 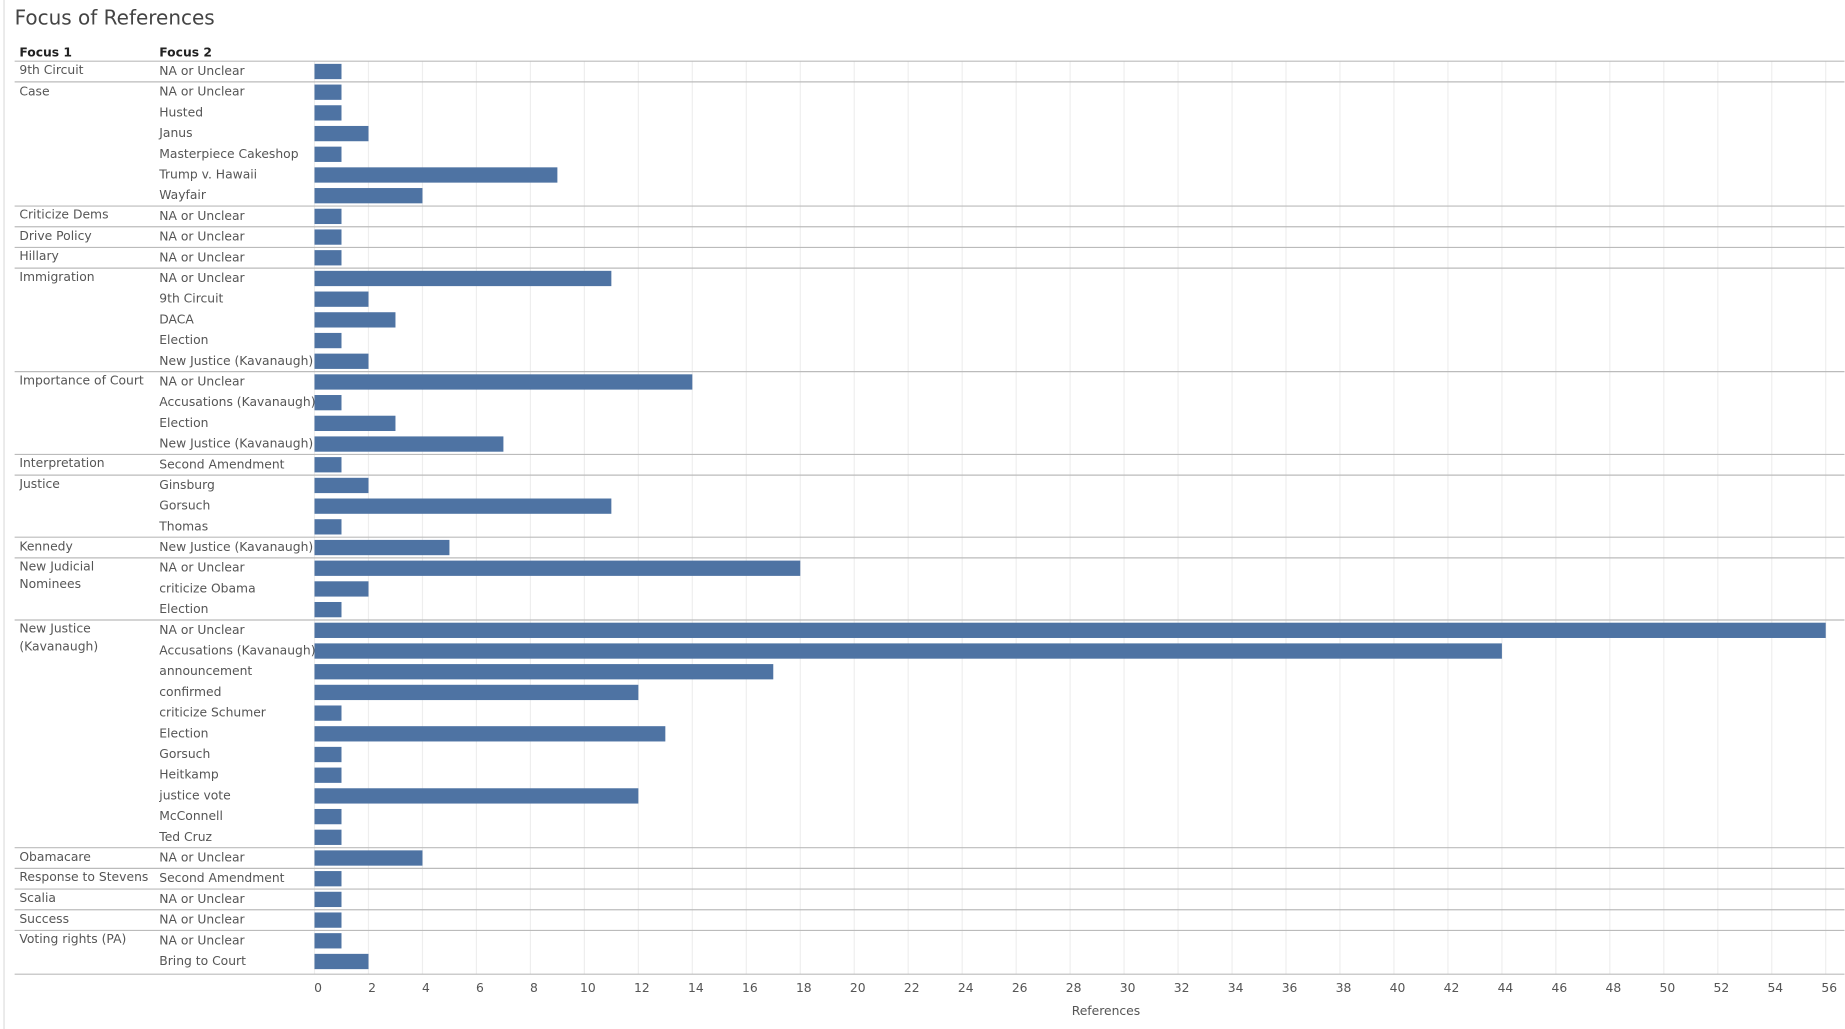 I want to click on group-label: Obamacare, so click(x=55, y=857).